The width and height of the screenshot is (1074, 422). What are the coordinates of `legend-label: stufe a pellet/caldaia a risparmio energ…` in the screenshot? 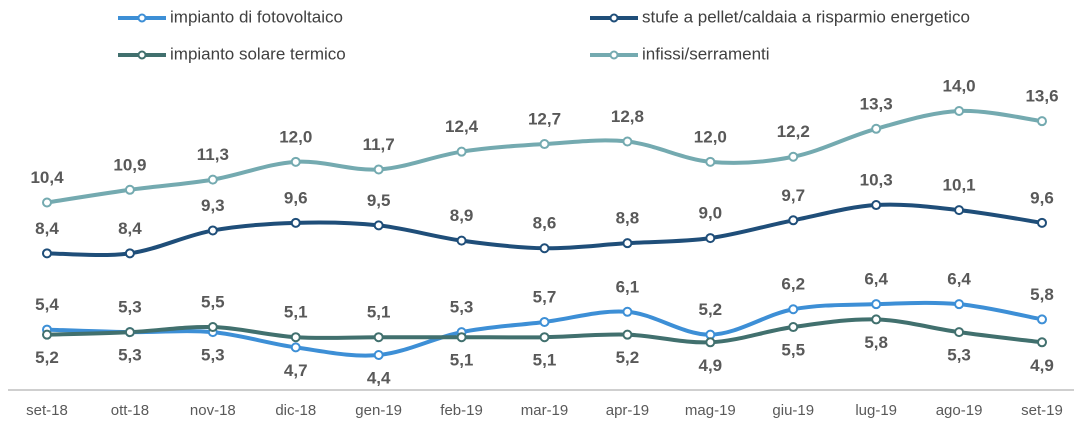 It's located at (806, 16).